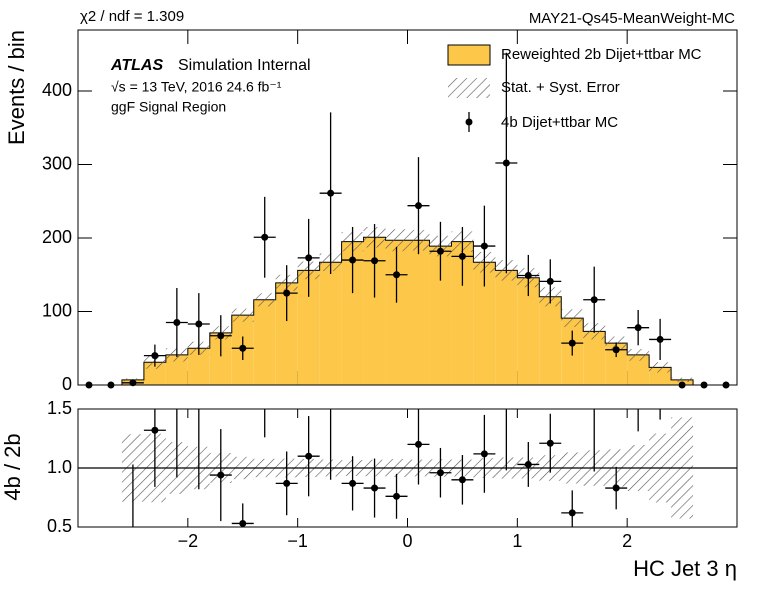 The height and width of the screenshot is (592, 775). What do you see at coordinates (601, 54) in the screenshot?
I see `legend-label: Reweighted 2b Dijet+ttbar MC` at bounding box center [601, 54].